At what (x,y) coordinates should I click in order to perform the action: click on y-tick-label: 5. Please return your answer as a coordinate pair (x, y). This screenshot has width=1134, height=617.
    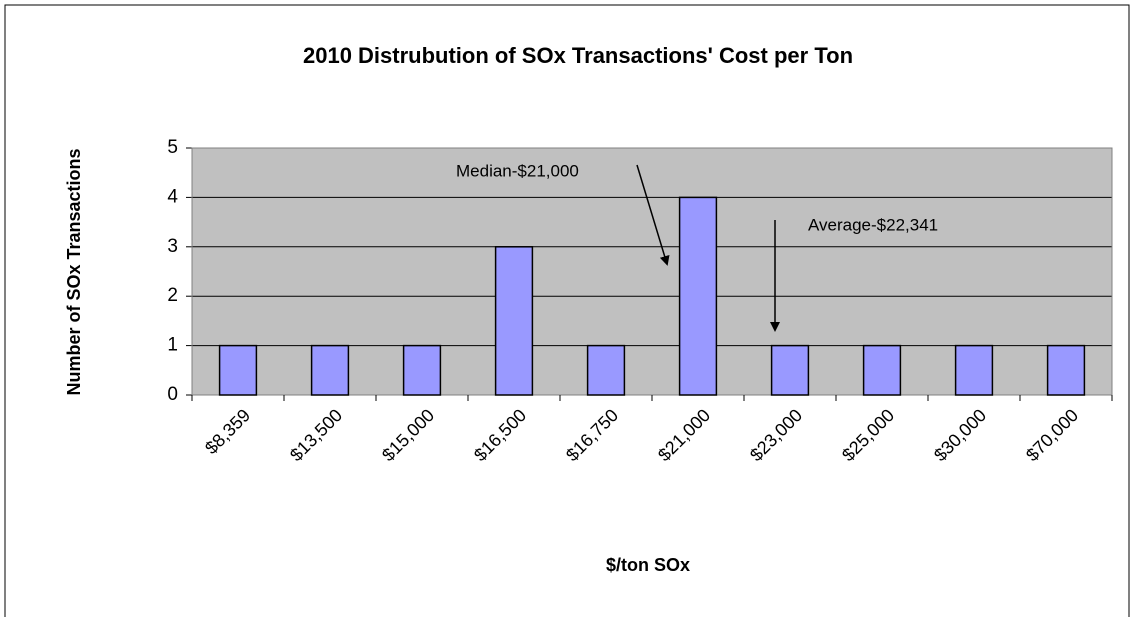
    Looking at the image, I should click on (172, 147).